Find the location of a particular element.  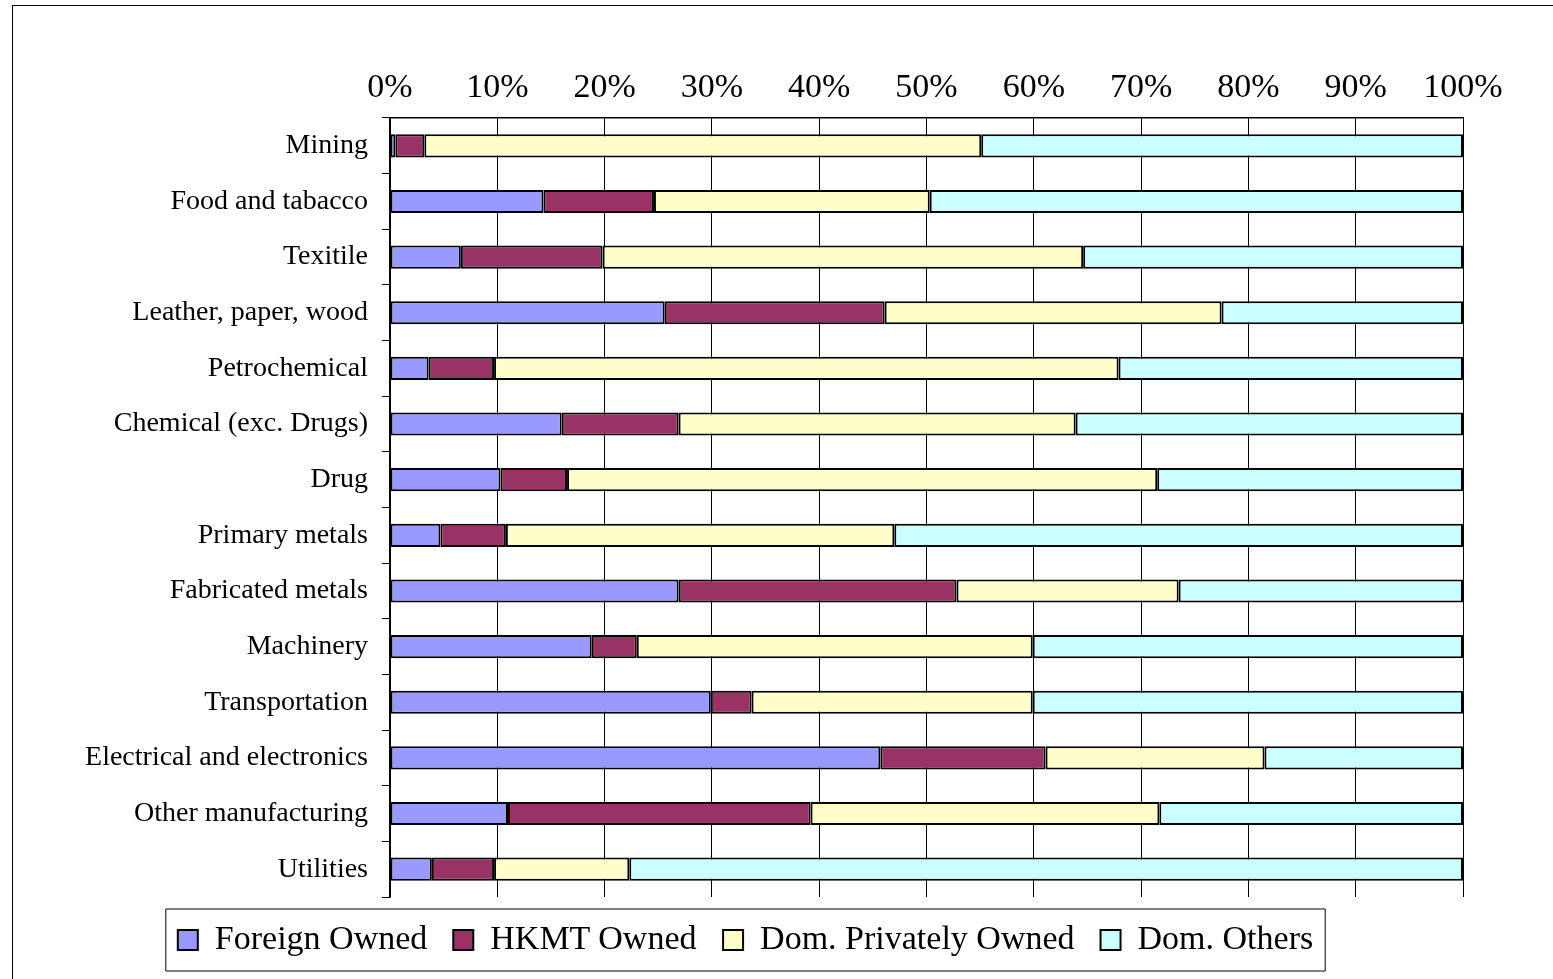

y-tick-label: Transportation is located at coordinates (286, 700).